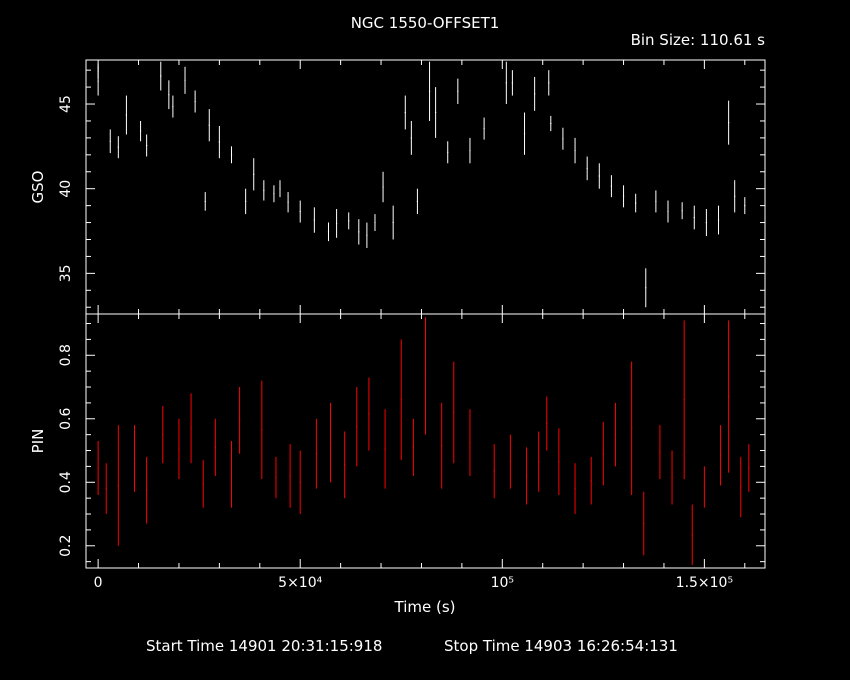 The image size is (850, 680). What do you see at coordinates (66, 419) in the screenshot?
I see `pin-ytick-label: 0.6` at bounding box center [66, 419].